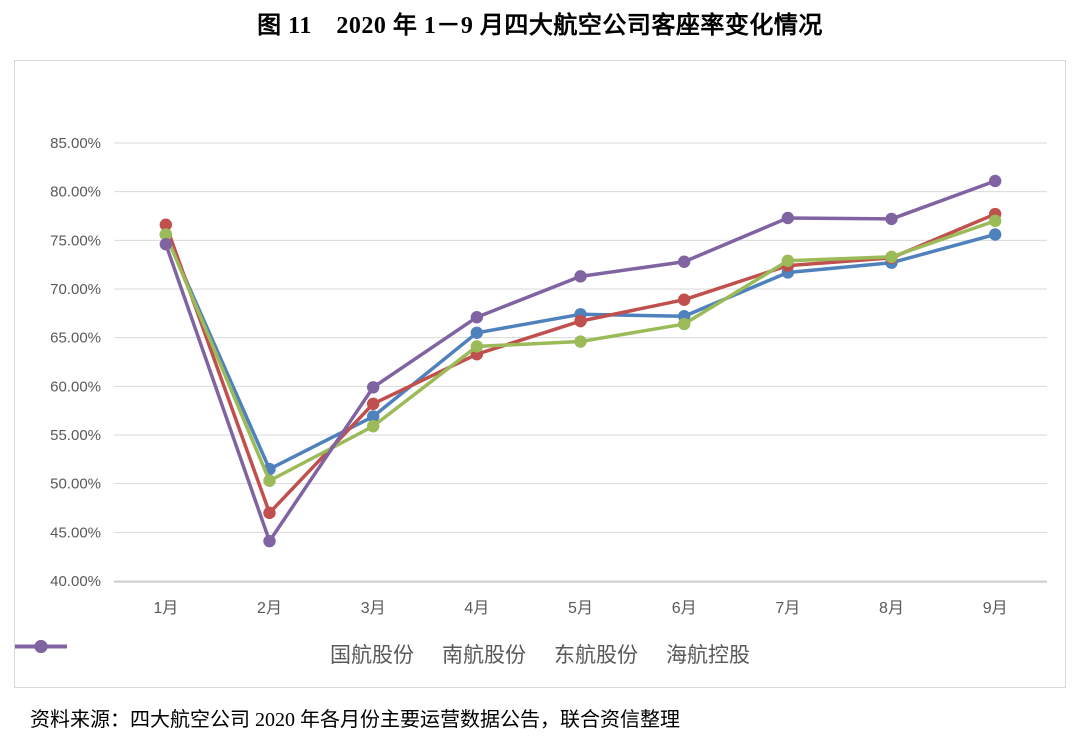 The height and width of the screenshot is (743, 1080). I want to click on x-axis-label: 8月, so click(891, 608).